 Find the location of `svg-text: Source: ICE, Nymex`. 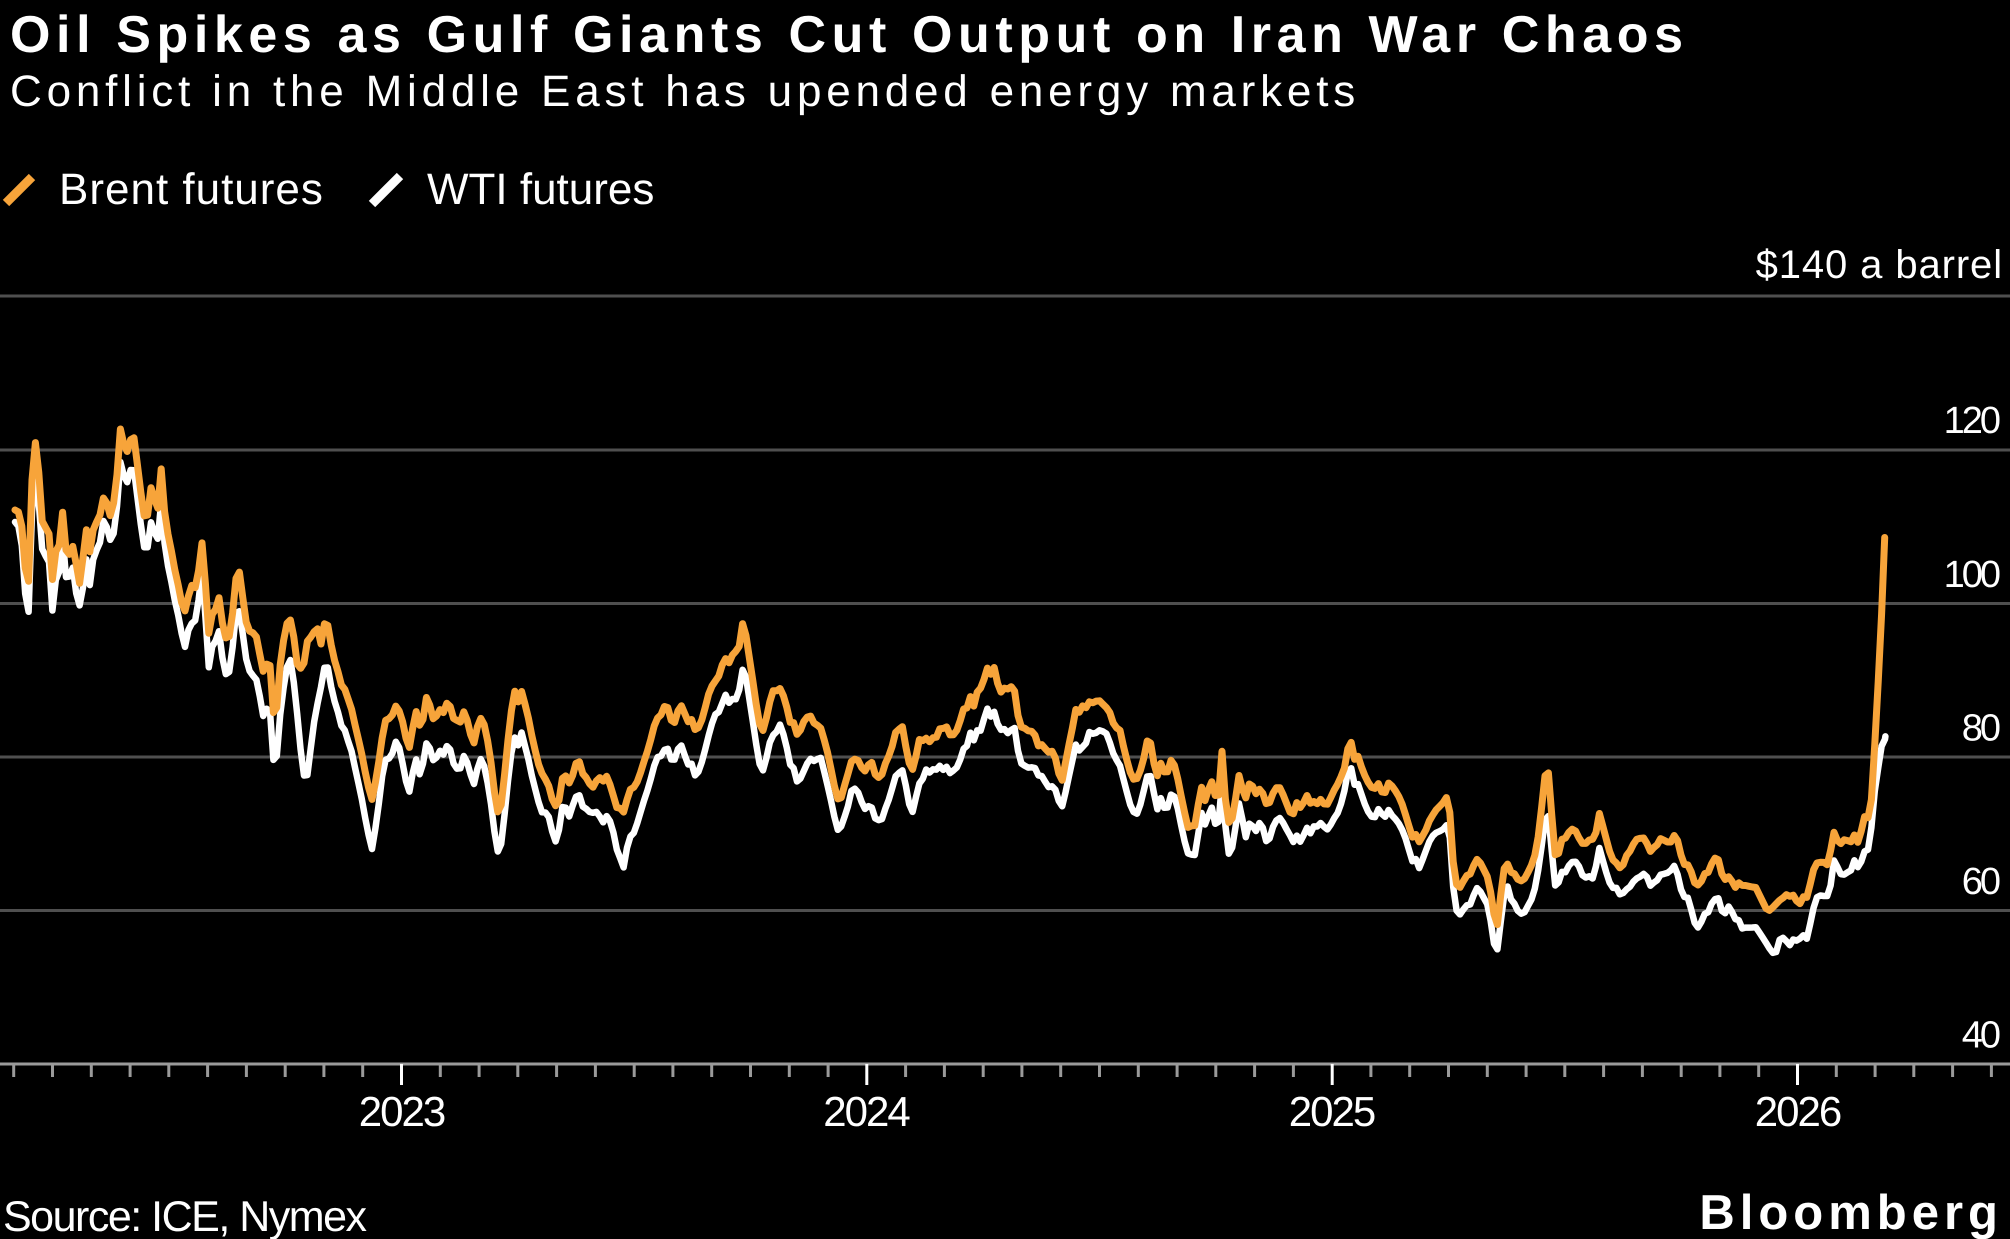

svg-text: Source: ICE, Nymex is located at coordinates (185, 1216).